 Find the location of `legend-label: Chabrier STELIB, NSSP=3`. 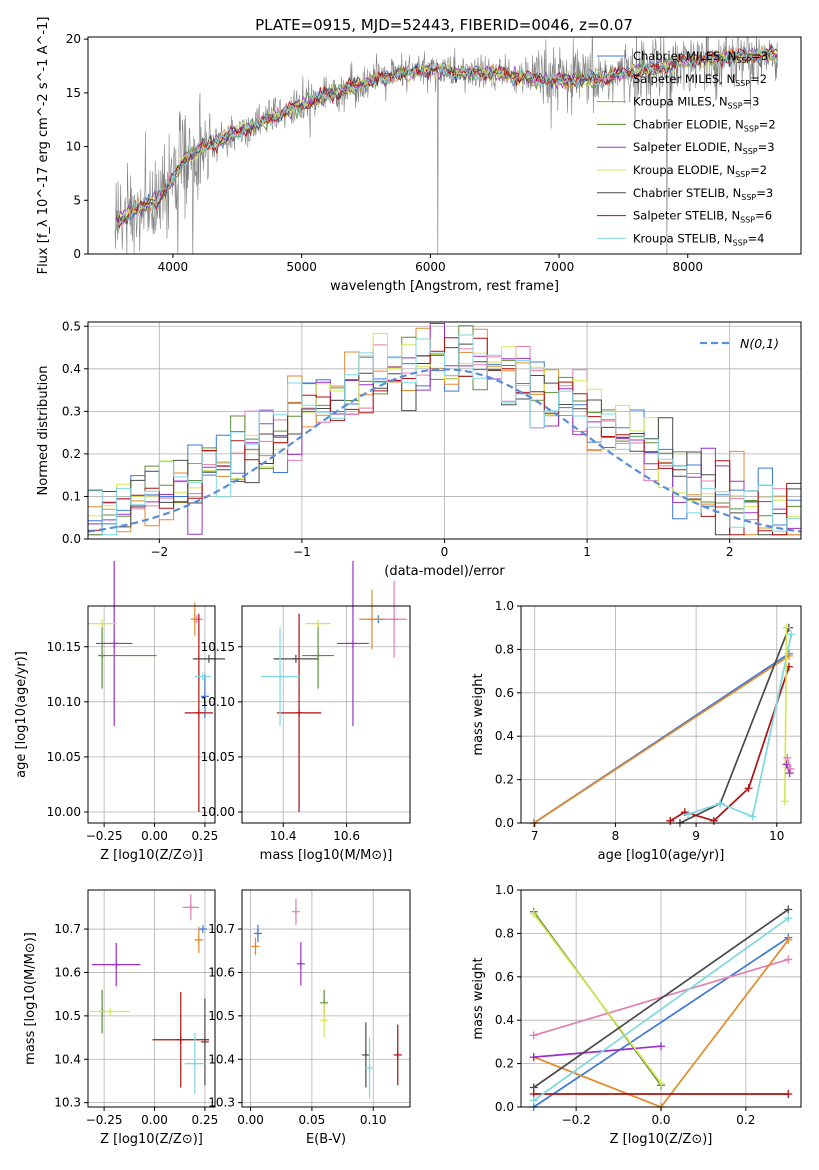

legend-label: Chabrier STELIB, NSSP=3 is located at coordinates (703, 194).